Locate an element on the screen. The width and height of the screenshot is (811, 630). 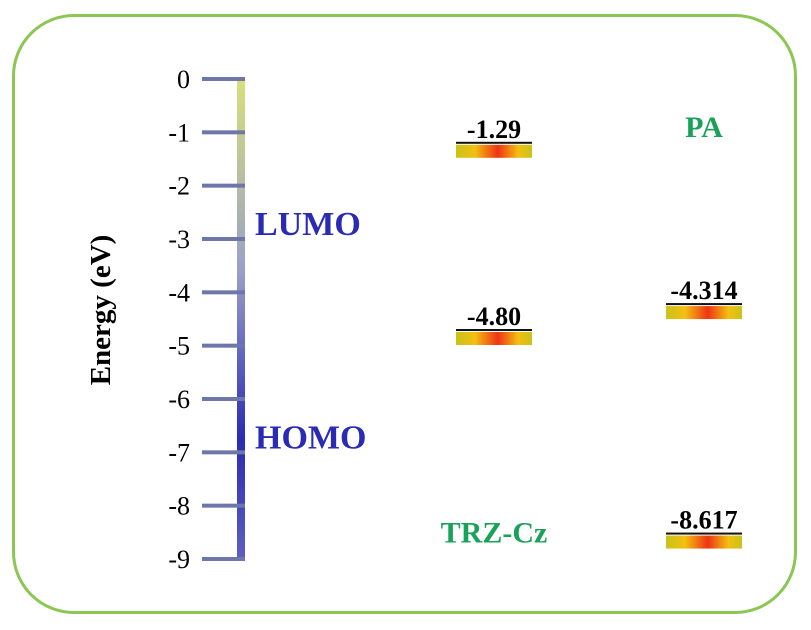
axis-tick-label: -1 is located at coordinates (179, 132).